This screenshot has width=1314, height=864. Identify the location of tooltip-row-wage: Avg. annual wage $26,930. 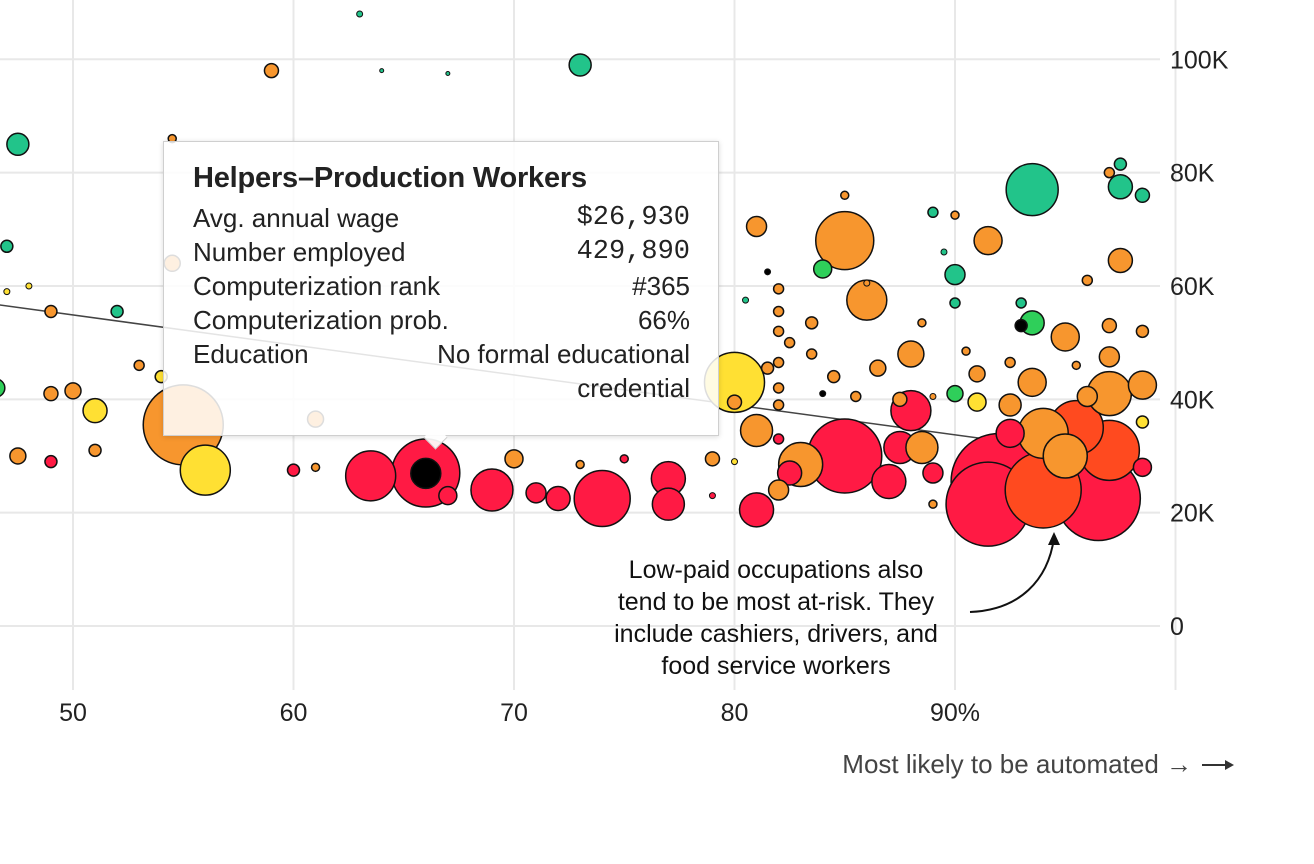
(441, 218).